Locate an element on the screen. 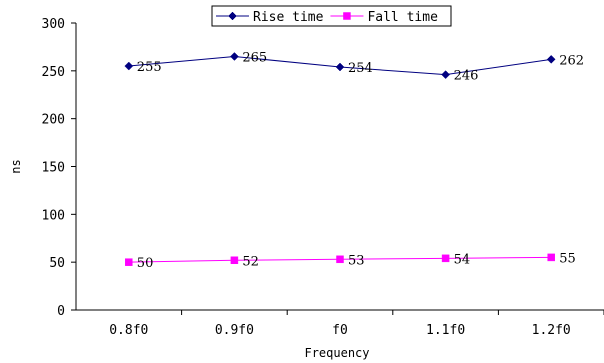 This screenshot has width=604, height=363. x-tick-label: 1.2f0 is located at coordinates (551, 330).